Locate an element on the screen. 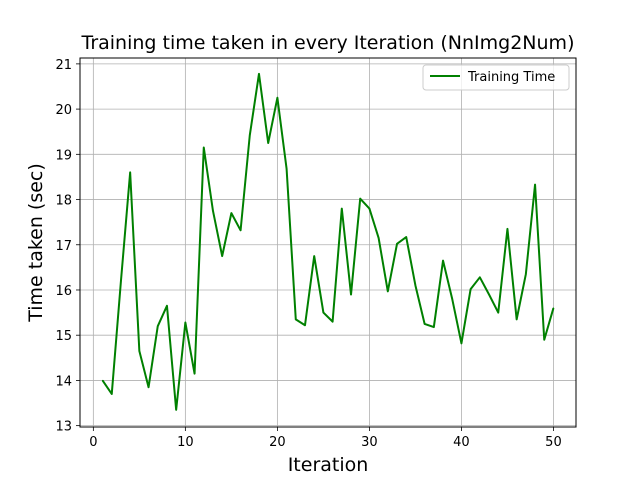 The width and height of the screenshot is (640, 480). y-tick-label: 19 is located at coordinates (63, 155).